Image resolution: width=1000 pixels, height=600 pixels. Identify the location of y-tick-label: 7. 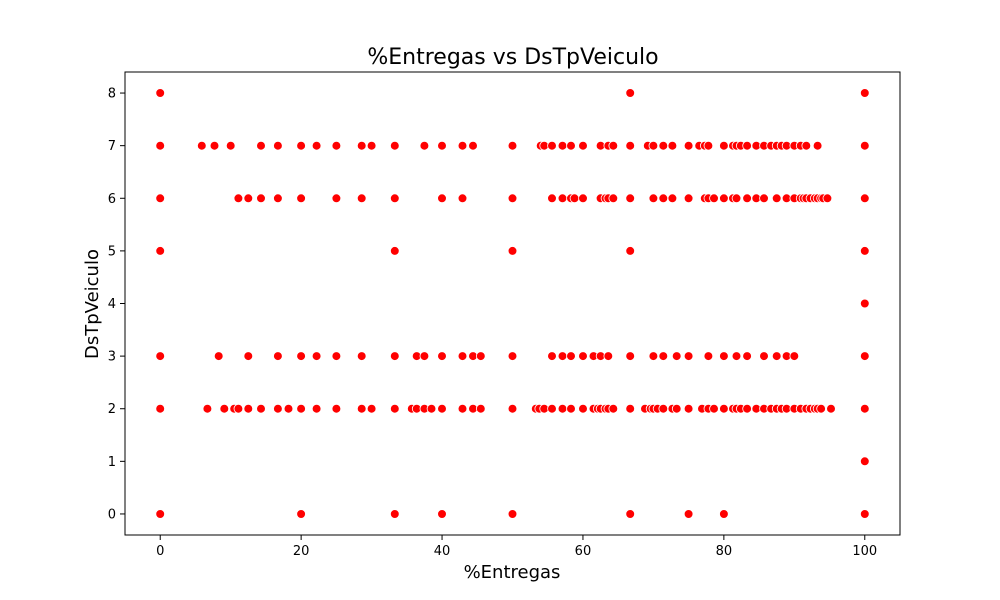
(112, 146).